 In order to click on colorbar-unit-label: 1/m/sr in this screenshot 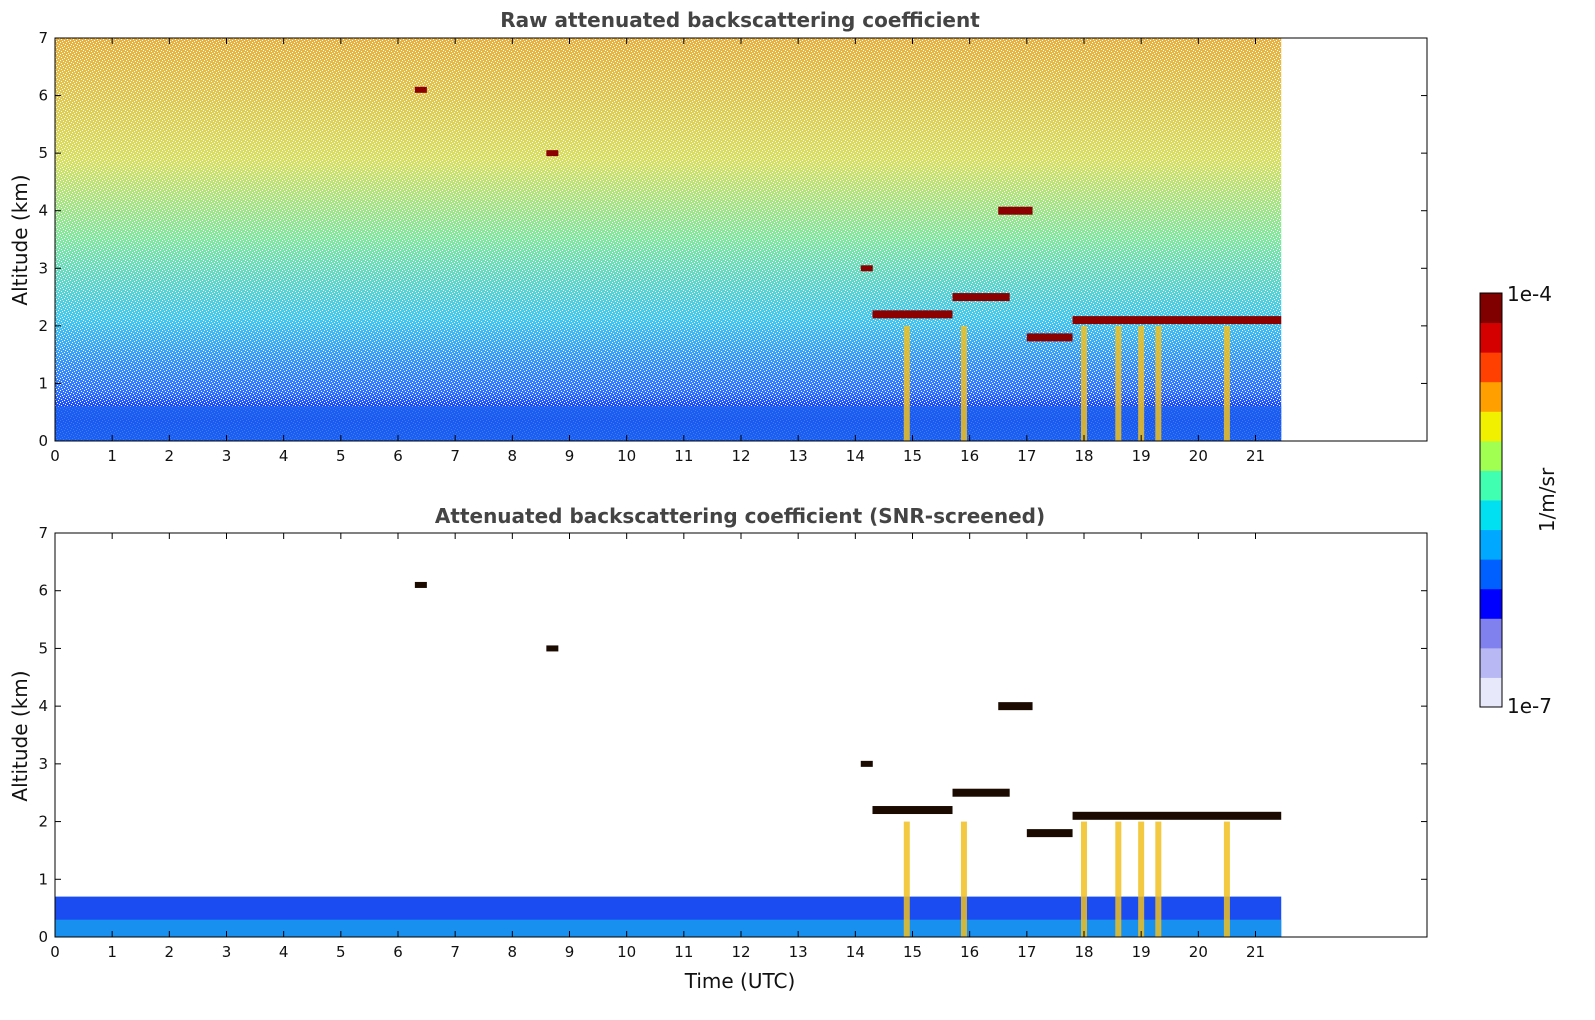, I will do `click(1547, 499)`.